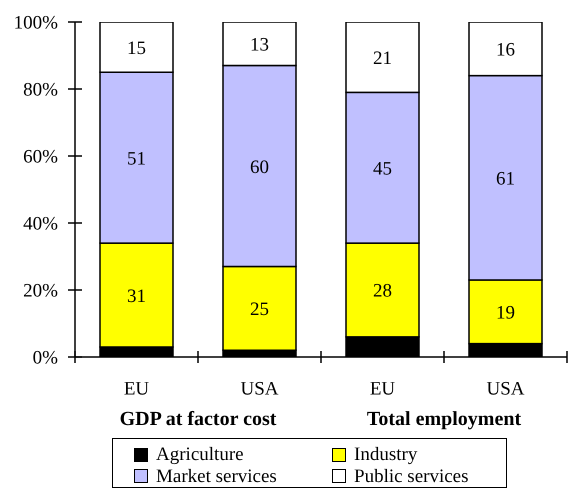  What do you see at coordinates (40, 90) in the screenshot?
I see `y-tick-label: 80%` at bounding box center [40, 90].